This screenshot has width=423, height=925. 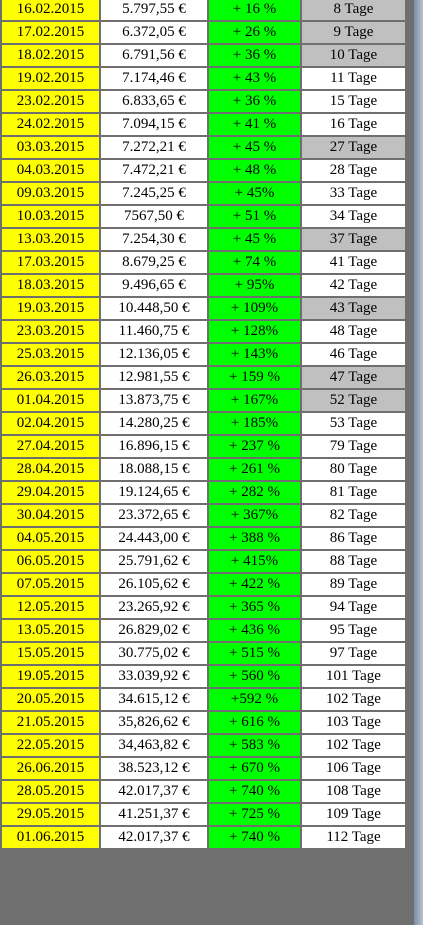 I want to click on days-cell: 97 Tage, so click(x=353, y=653).